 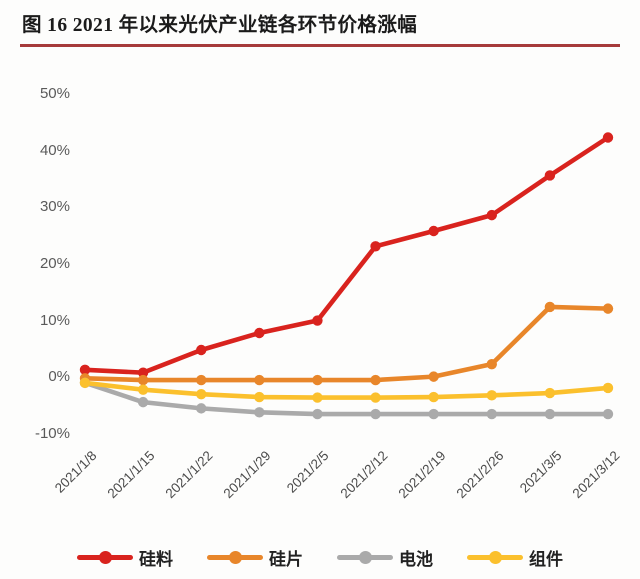 What do you see at coordinates (54, 207) in the screenshot?
I see `y-axis-tick-label: 30%` at bounding box center [54, 207].